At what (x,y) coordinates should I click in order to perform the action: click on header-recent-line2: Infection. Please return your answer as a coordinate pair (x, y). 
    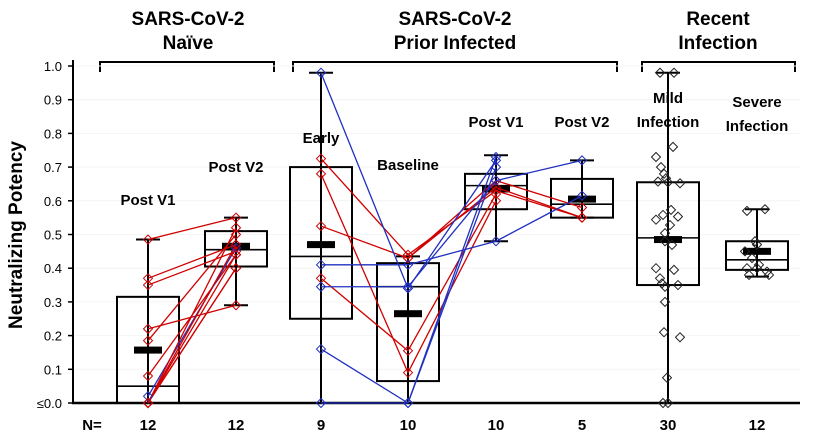
    Looking at the image, I should click on (717, 43).